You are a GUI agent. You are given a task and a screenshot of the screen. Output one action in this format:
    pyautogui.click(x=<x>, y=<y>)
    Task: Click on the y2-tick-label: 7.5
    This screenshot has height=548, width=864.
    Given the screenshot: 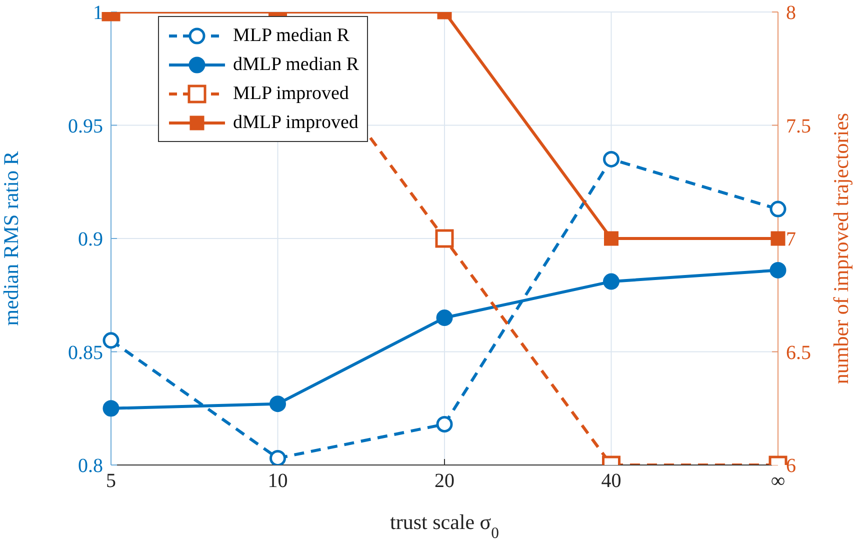 What is the action you would take?
    pyautogui.click(x=798, y=126)
    